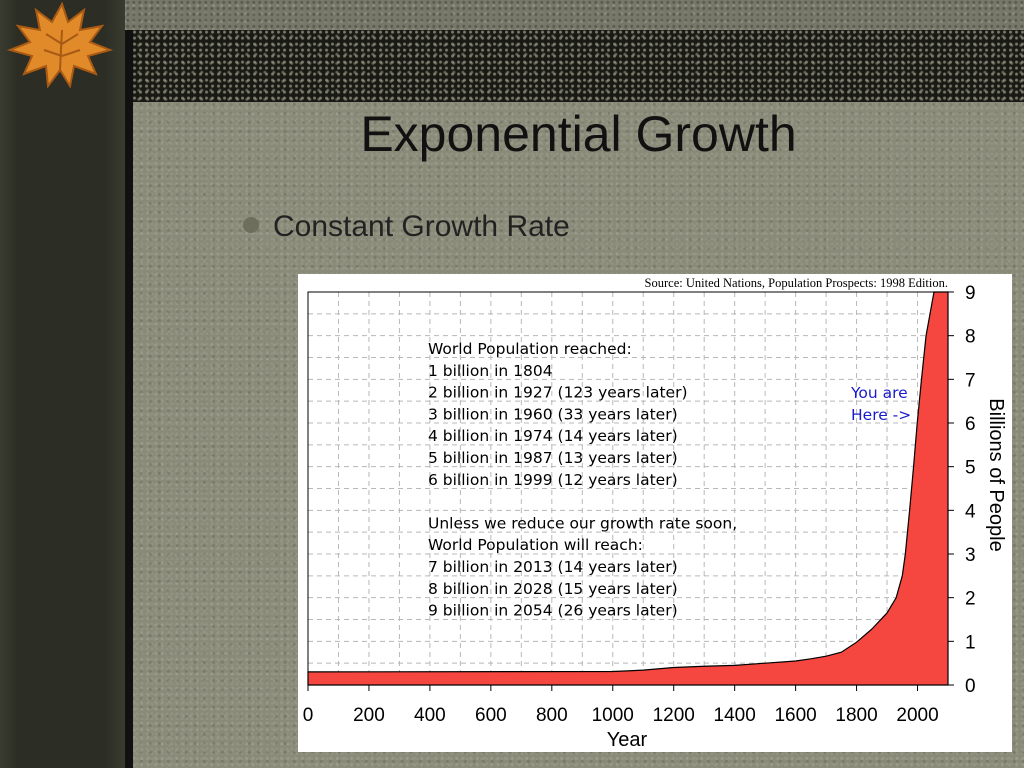 This screenshot has height=768, width=1024. What do you see at coordinates (578, 66) in the screenshot?
I see `title-texture-band` at bounding box center [578, 66].